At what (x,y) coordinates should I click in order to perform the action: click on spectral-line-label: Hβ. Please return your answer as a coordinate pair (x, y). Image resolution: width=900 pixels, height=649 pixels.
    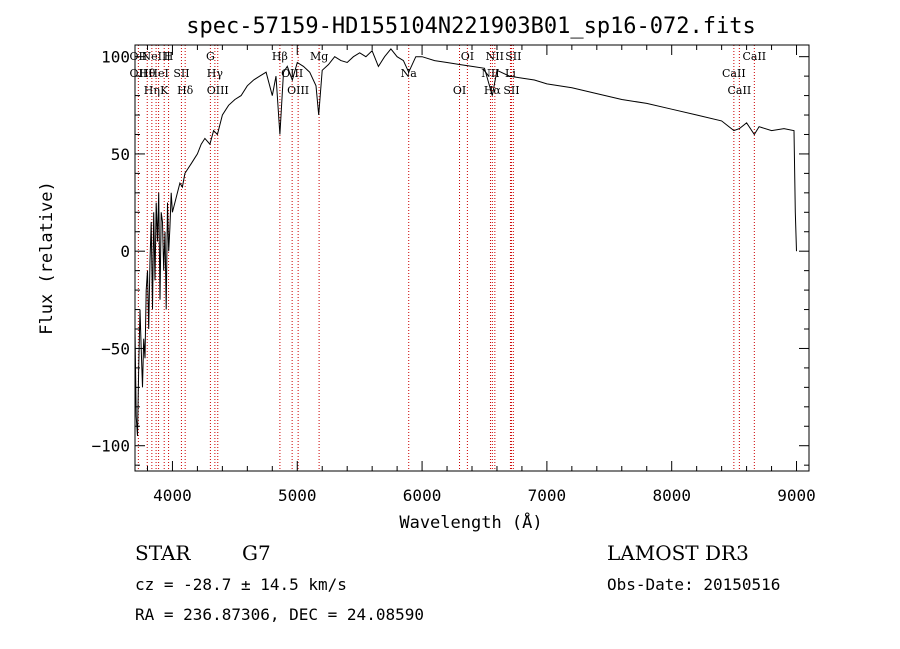
    Looking at the image, I should click on (280, 56).